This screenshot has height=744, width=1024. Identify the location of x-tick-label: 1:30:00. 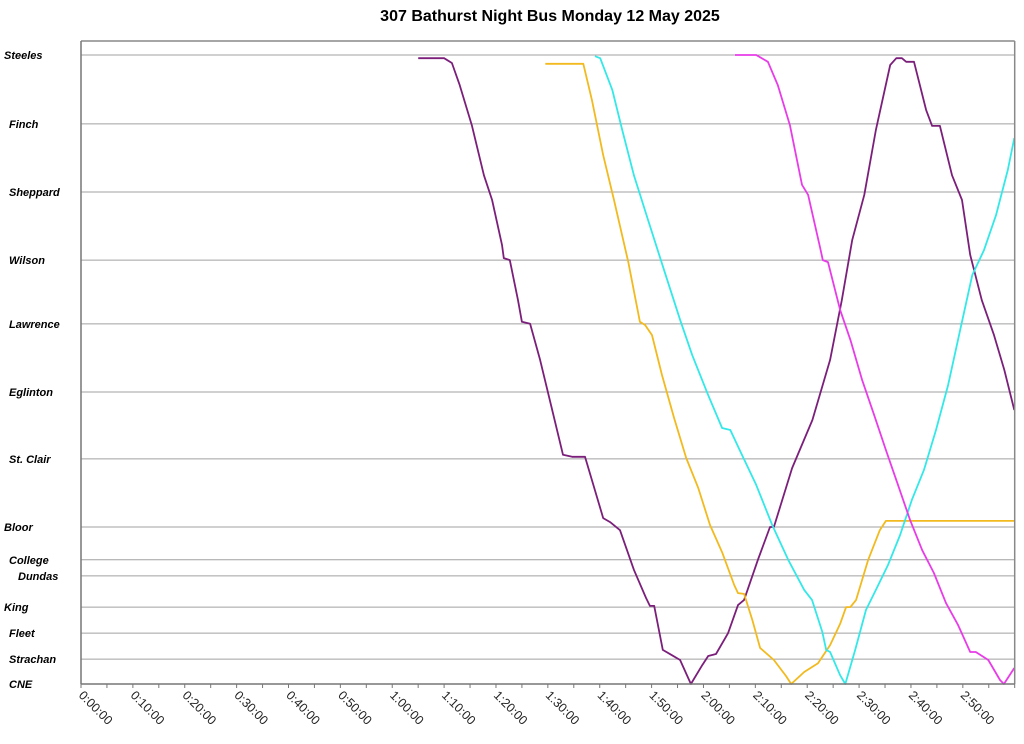
(562, 707).